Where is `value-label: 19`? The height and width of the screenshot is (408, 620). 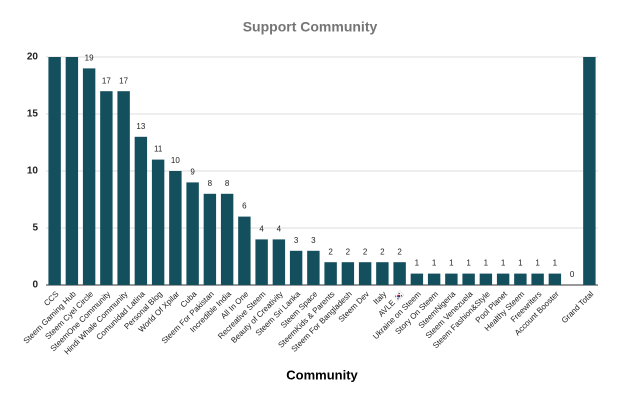 value-label: 19 is located at coordinates (89, 58).